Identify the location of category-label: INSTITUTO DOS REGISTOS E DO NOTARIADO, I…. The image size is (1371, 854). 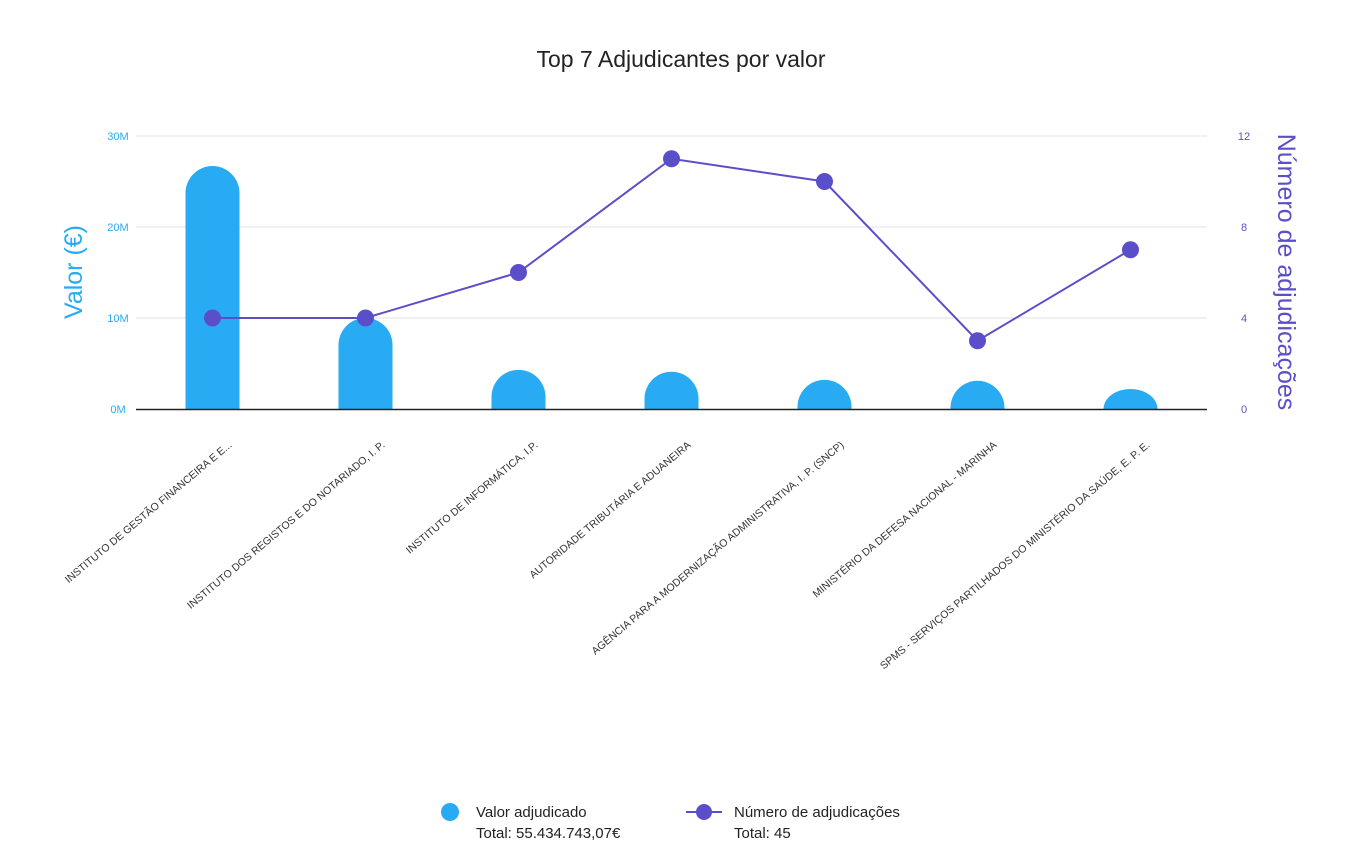
(286, 525).